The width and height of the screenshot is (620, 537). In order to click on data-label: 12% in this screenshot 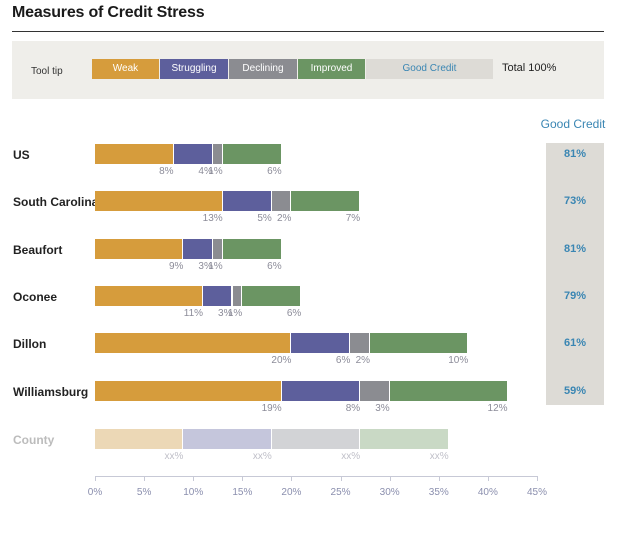, I will do `click(497, 408)`.